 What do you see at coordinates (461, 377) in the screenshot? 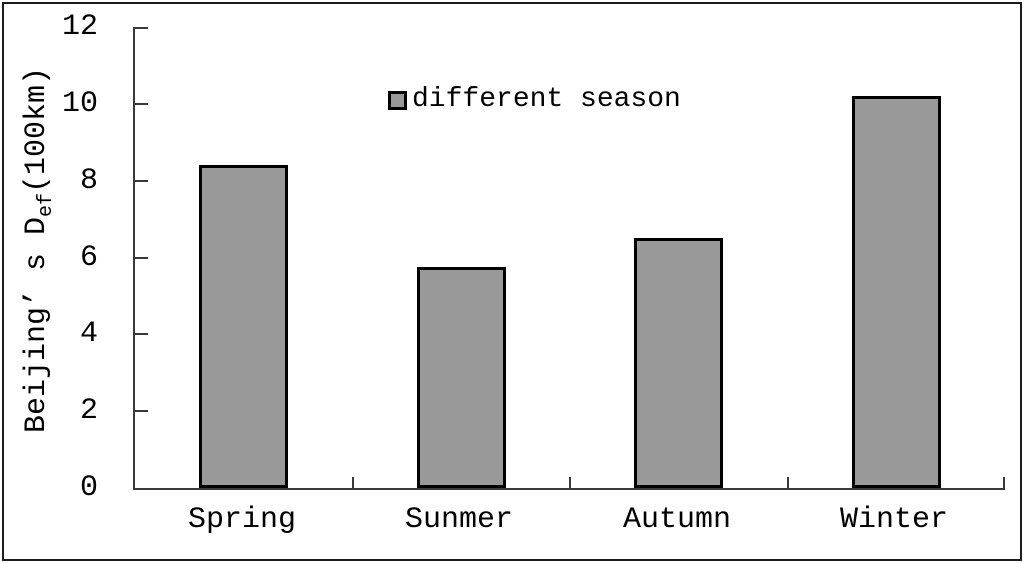
I see `bar-sunmer` at bounding box center [461, 377].